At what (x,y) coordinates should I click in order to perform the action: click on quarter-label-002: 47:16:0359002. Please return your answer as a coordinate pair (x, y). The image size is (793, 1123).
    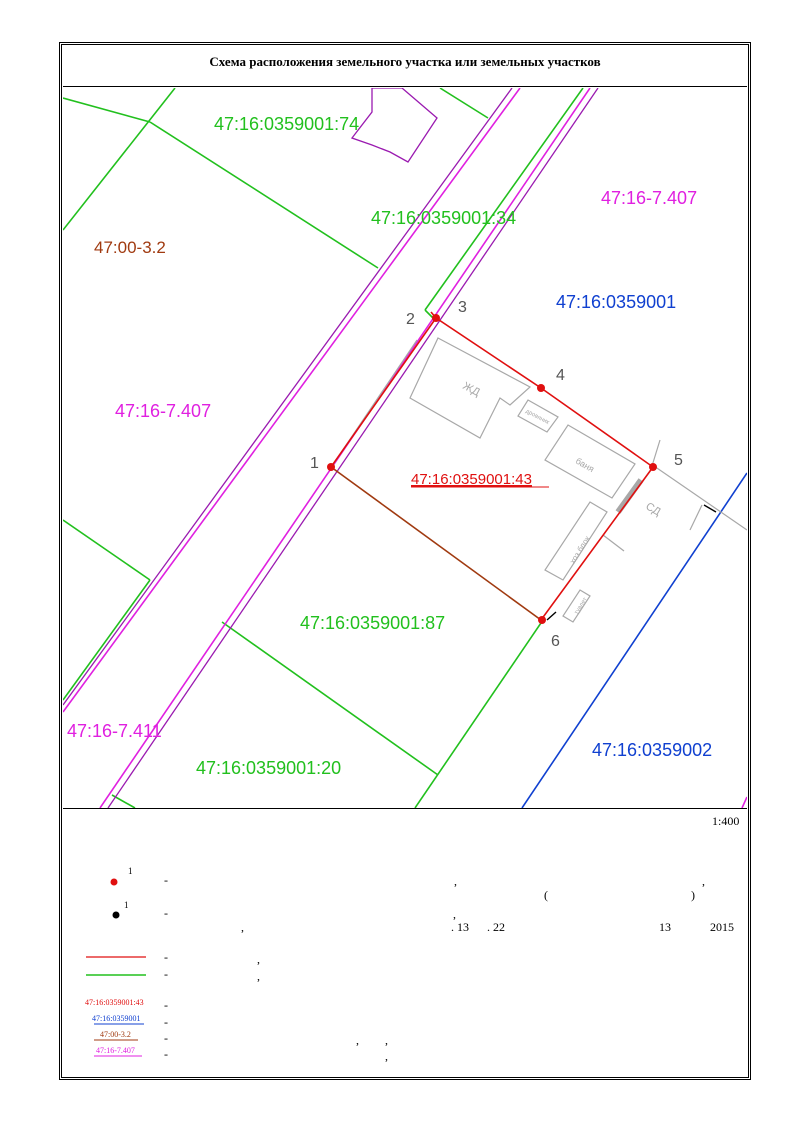
    Looking at the image, I should click on (652, 750).